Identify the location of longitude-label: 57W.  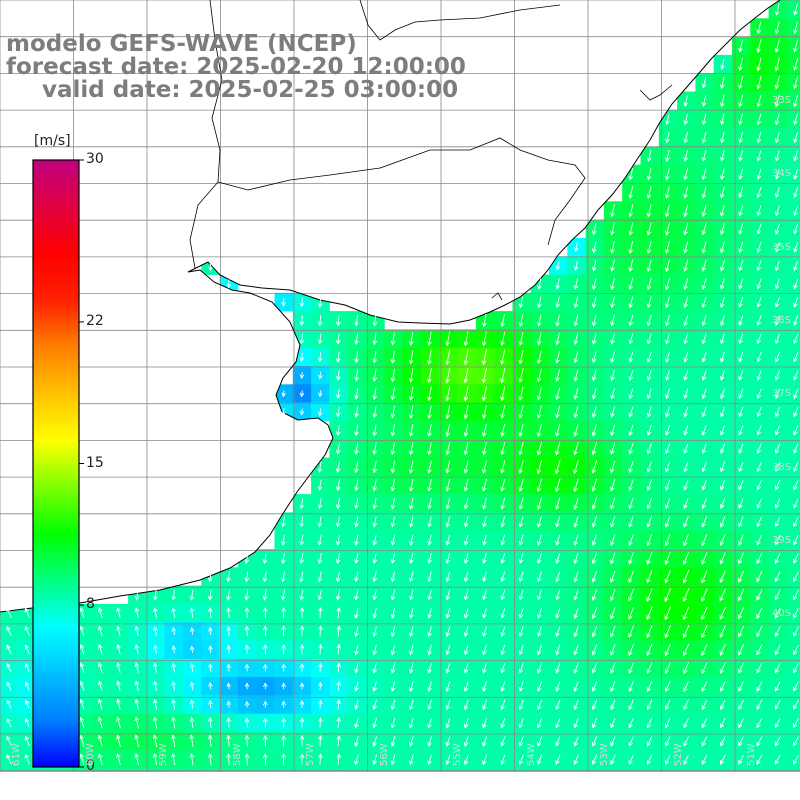
(310, 754).